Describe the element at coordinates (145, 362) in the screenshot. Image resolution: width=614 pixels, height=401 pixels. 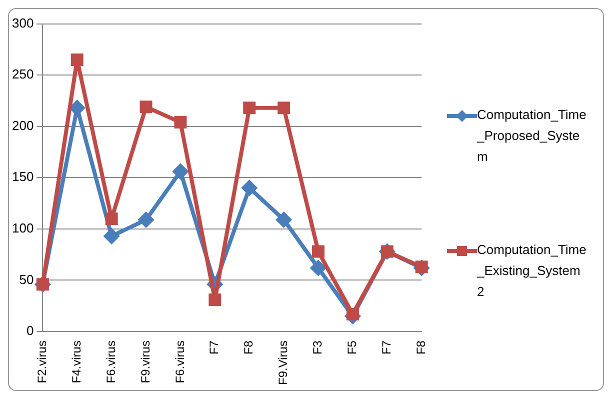
I see `x-tick-label: F9.virus` at that location.